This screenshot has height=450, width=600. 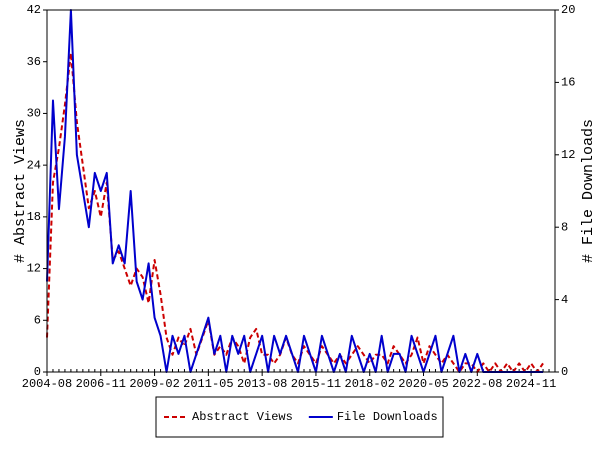 I want to click on legend-box, so click(x=299, y=417).